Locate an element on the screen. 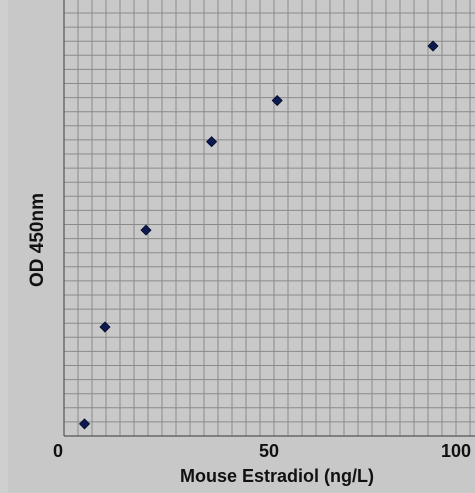 The image size is (475, 493). x-tick-labels: 0 50 100 is located at coordinates (262, 451).